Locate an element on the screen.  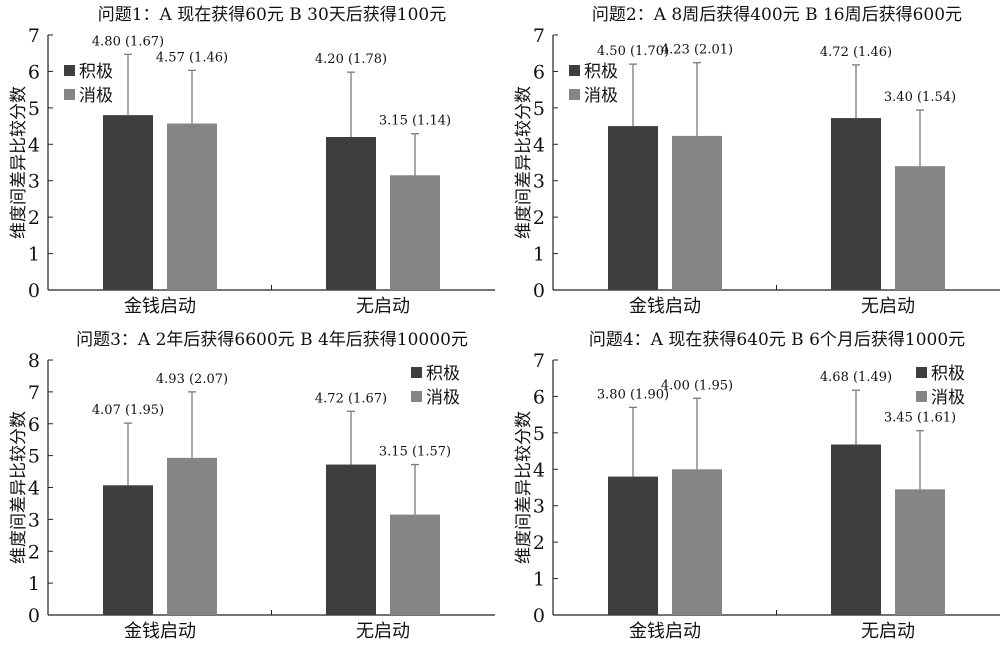
data-label: 4.72 (1.46) is located at coordinates (856, 52).